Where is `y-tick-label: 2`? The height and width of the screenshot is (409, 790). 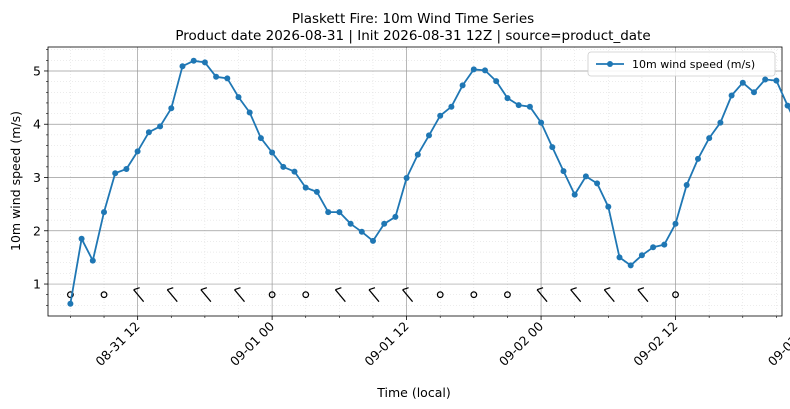
y-tick-label: 2 is located at coordinates (37, 230).